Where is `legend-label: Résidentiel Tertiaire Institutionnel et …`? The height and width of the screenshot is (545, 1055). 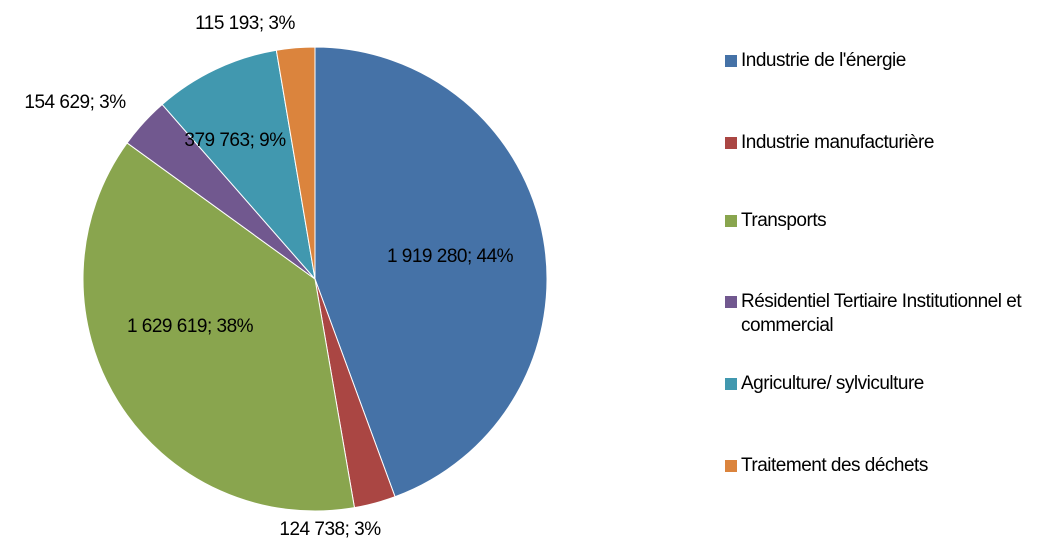 legend-label: Résidentiel Tertiaire Institutionnel et … is located at coordinates (881, 313).